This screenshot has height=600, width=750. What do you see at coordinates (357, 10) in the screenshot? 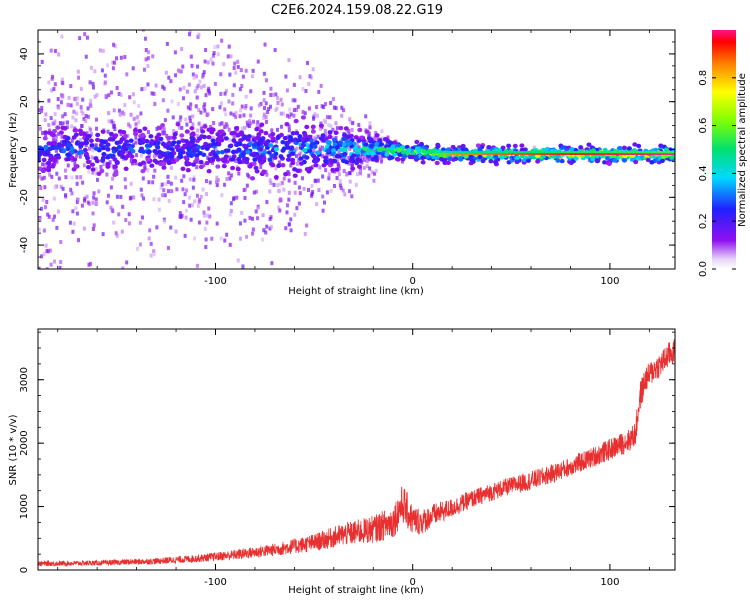
I see `figure-title: C2E6.2024.159.08.22.G19` at bounding box center [357, 10].